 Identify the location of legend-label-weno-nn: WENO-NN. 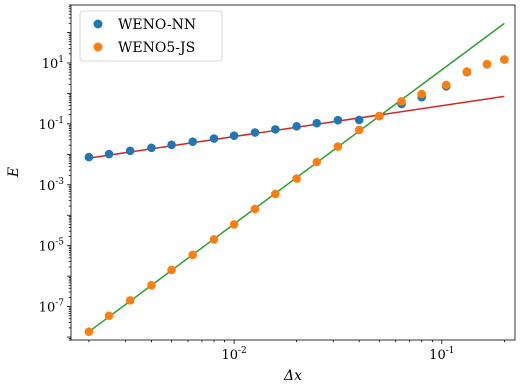
(157, 25).